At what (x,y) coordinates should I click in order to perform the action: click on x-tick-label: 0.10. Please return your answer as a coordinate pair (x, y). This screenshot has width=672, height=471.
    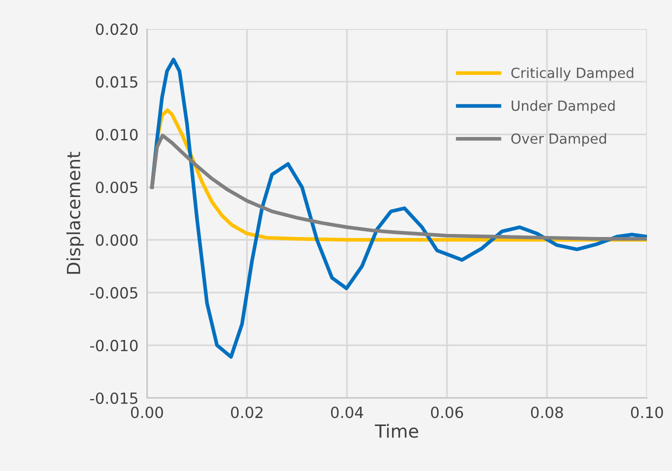
    Looking at the image, I should click on (647, 412).